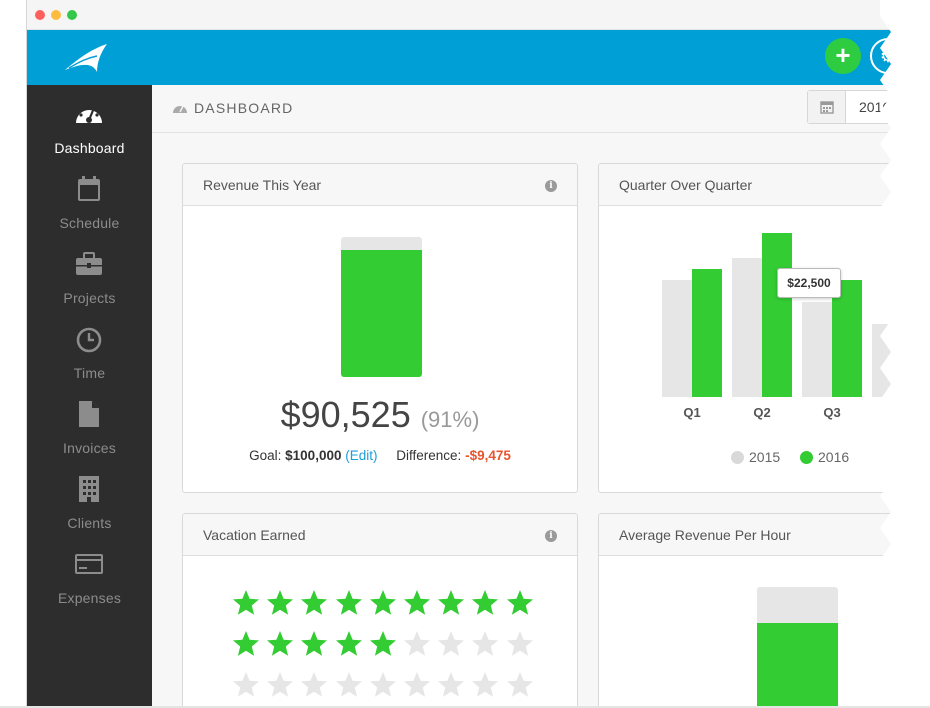 The width and height of the screenshot is (930, 708). I want to click on legend-item-2015: 2015, so click(755, 457).